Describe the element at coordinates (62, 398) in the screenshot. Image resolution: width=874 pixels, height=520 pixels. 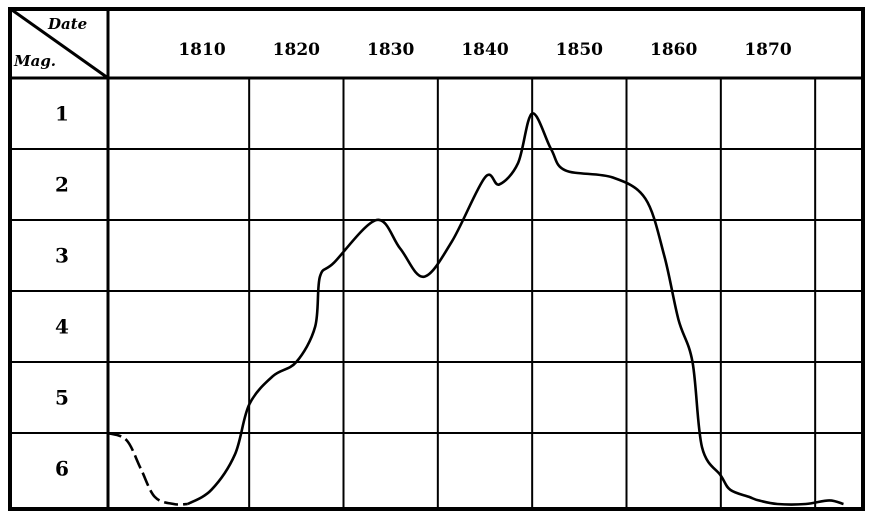
I see `y-tick-label: 5` at that location.